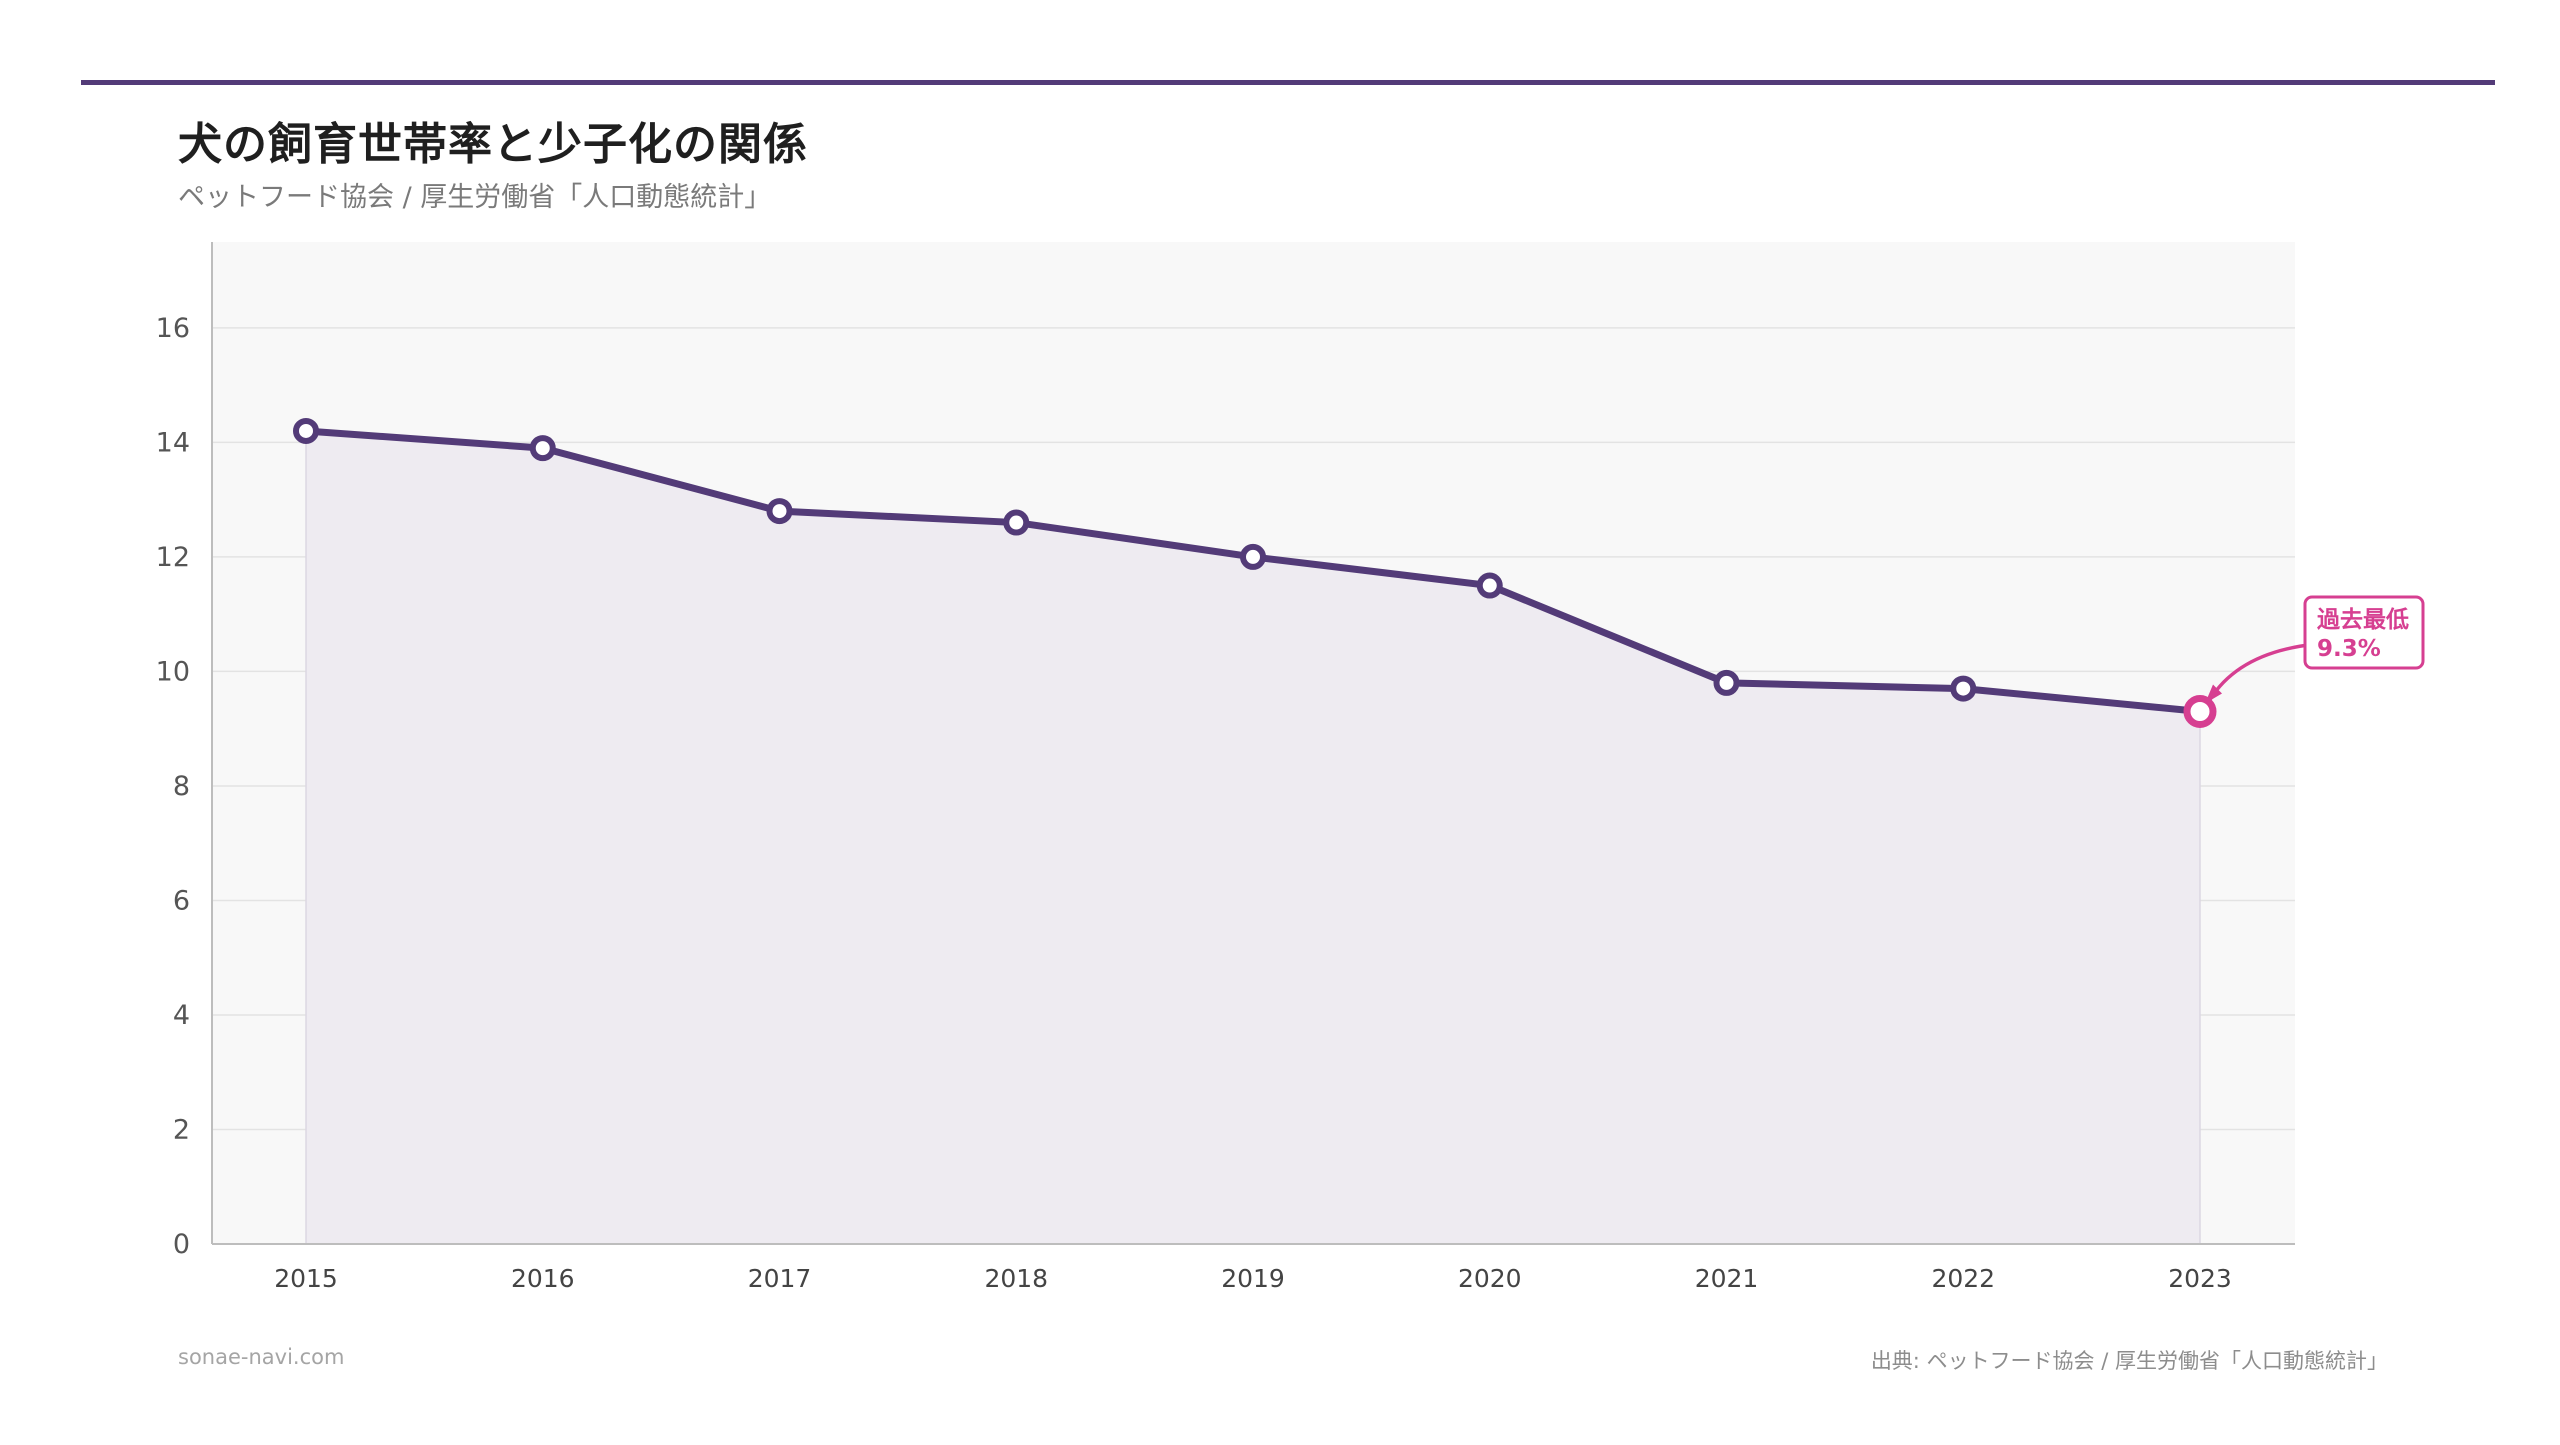 The width and height of the screenshot is (2560, 1445). Describe the element at coordinates (306, 1278) in the screenshot. I see `x-tick-label: 2015` at that location.